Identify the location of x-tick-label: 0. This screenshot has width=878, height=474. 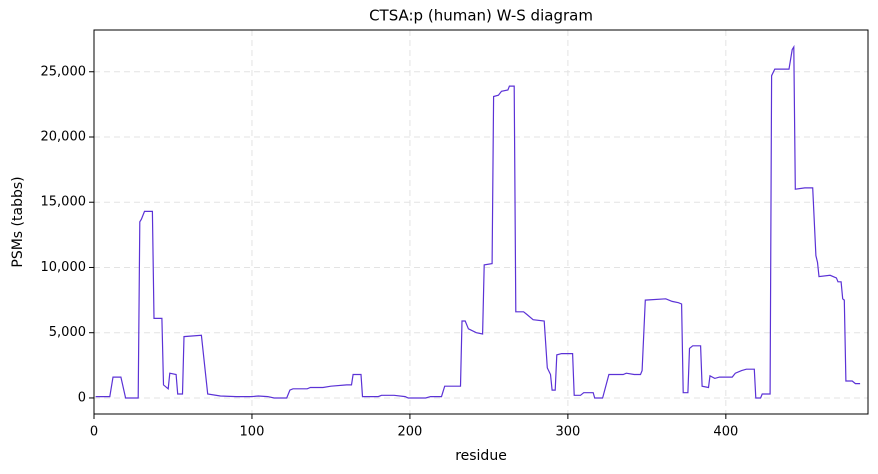
(94, 432).